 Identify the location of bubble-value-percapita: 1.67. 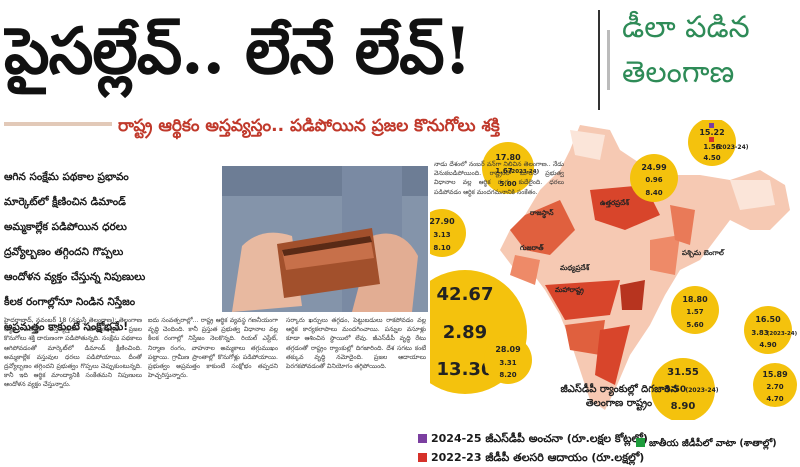
(503, 171).